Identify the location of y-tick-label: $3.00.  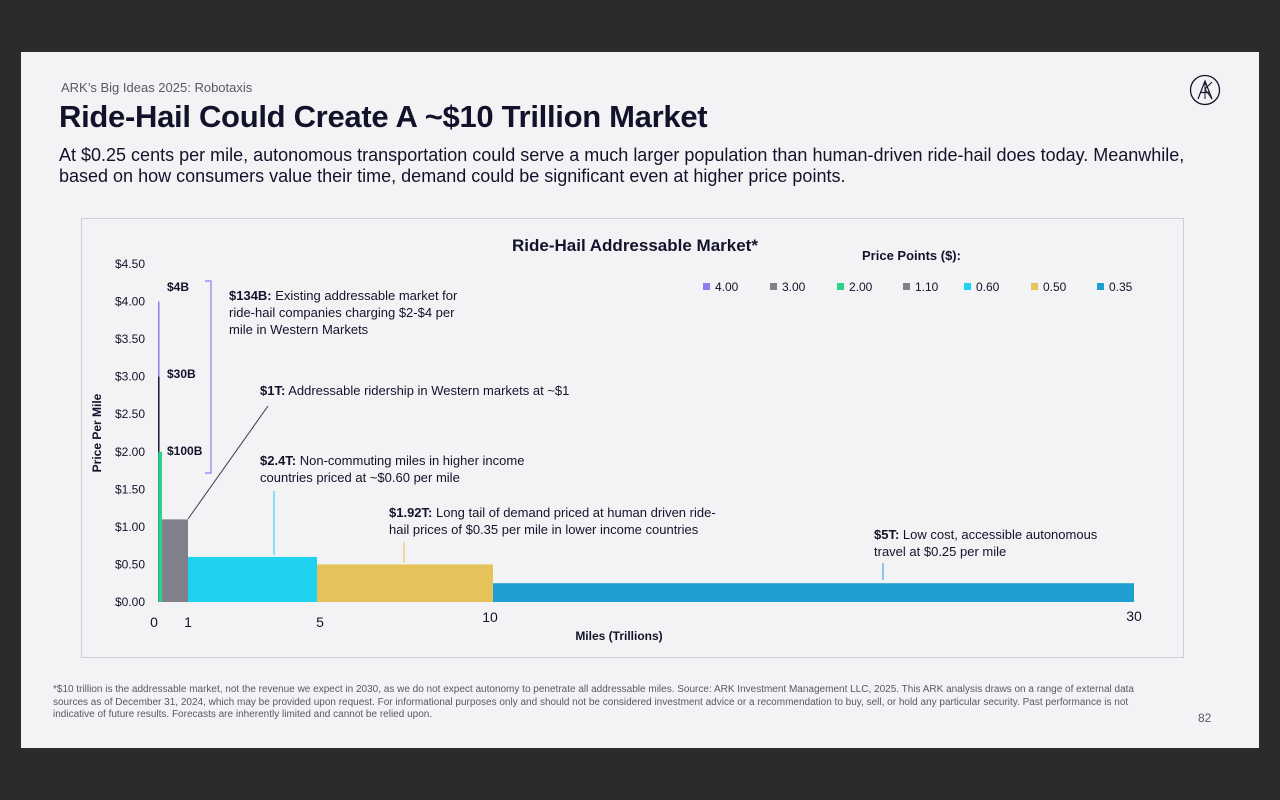
(130, 377).